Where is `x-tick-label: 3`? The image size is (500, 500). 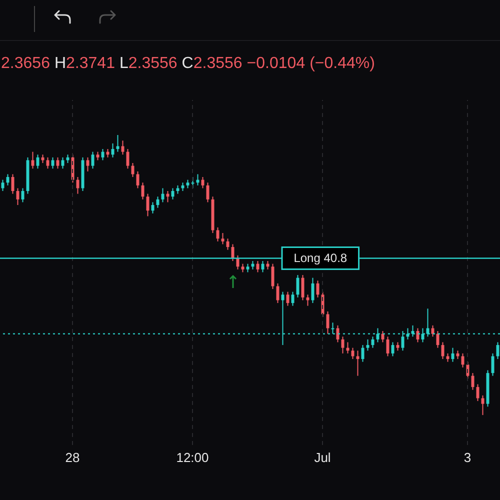
x-tick-label: 3 is located at coordinates (468, 458).